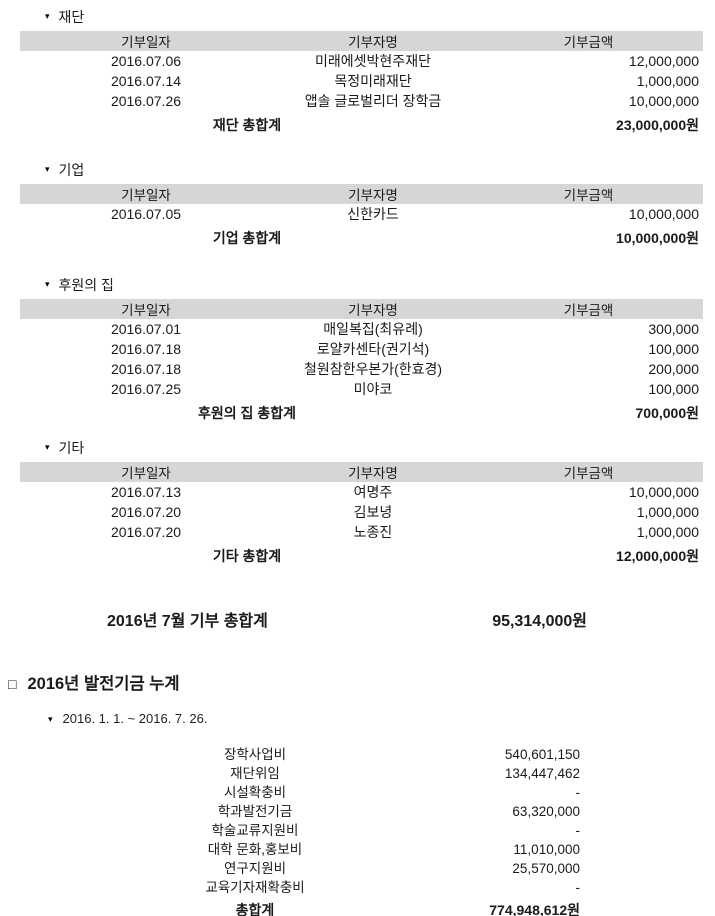 This screenshot has width=715, height=916. I want to click on cumulative-period: ▾ 2016. 1. 1. ~ 2016. 7. 26., so click(381, 719).